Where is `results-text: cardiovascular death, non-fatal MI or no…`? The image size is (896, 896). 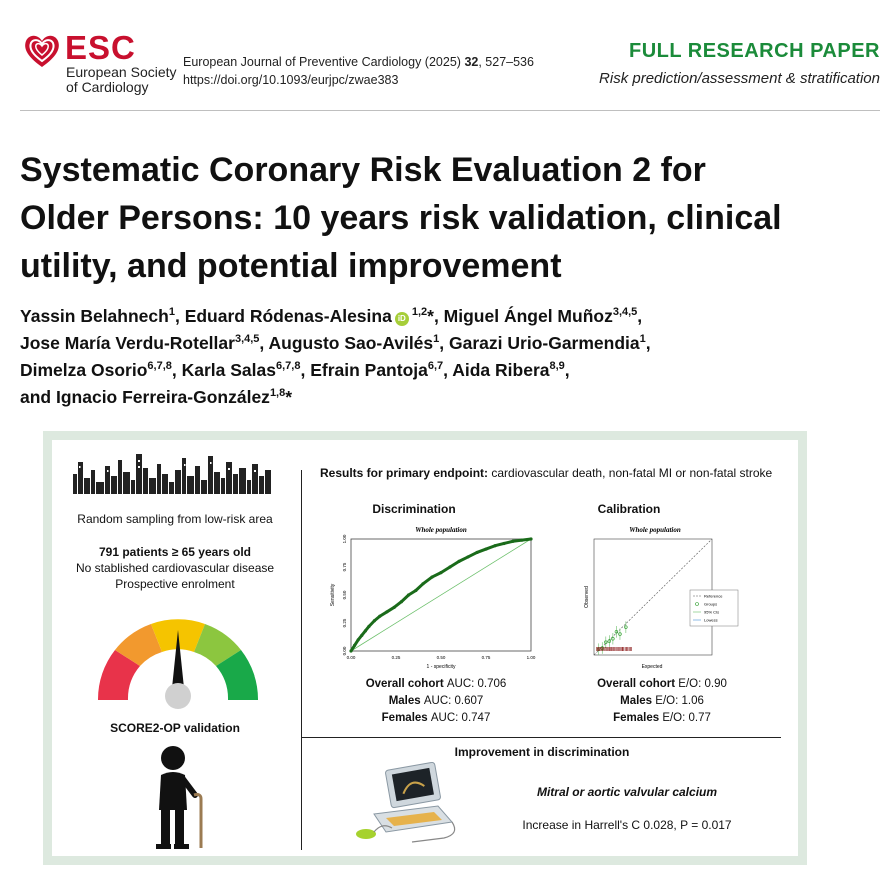 results-text: cardiovascular death, non-fatal MI or no… is located at coordinates (630, 473).